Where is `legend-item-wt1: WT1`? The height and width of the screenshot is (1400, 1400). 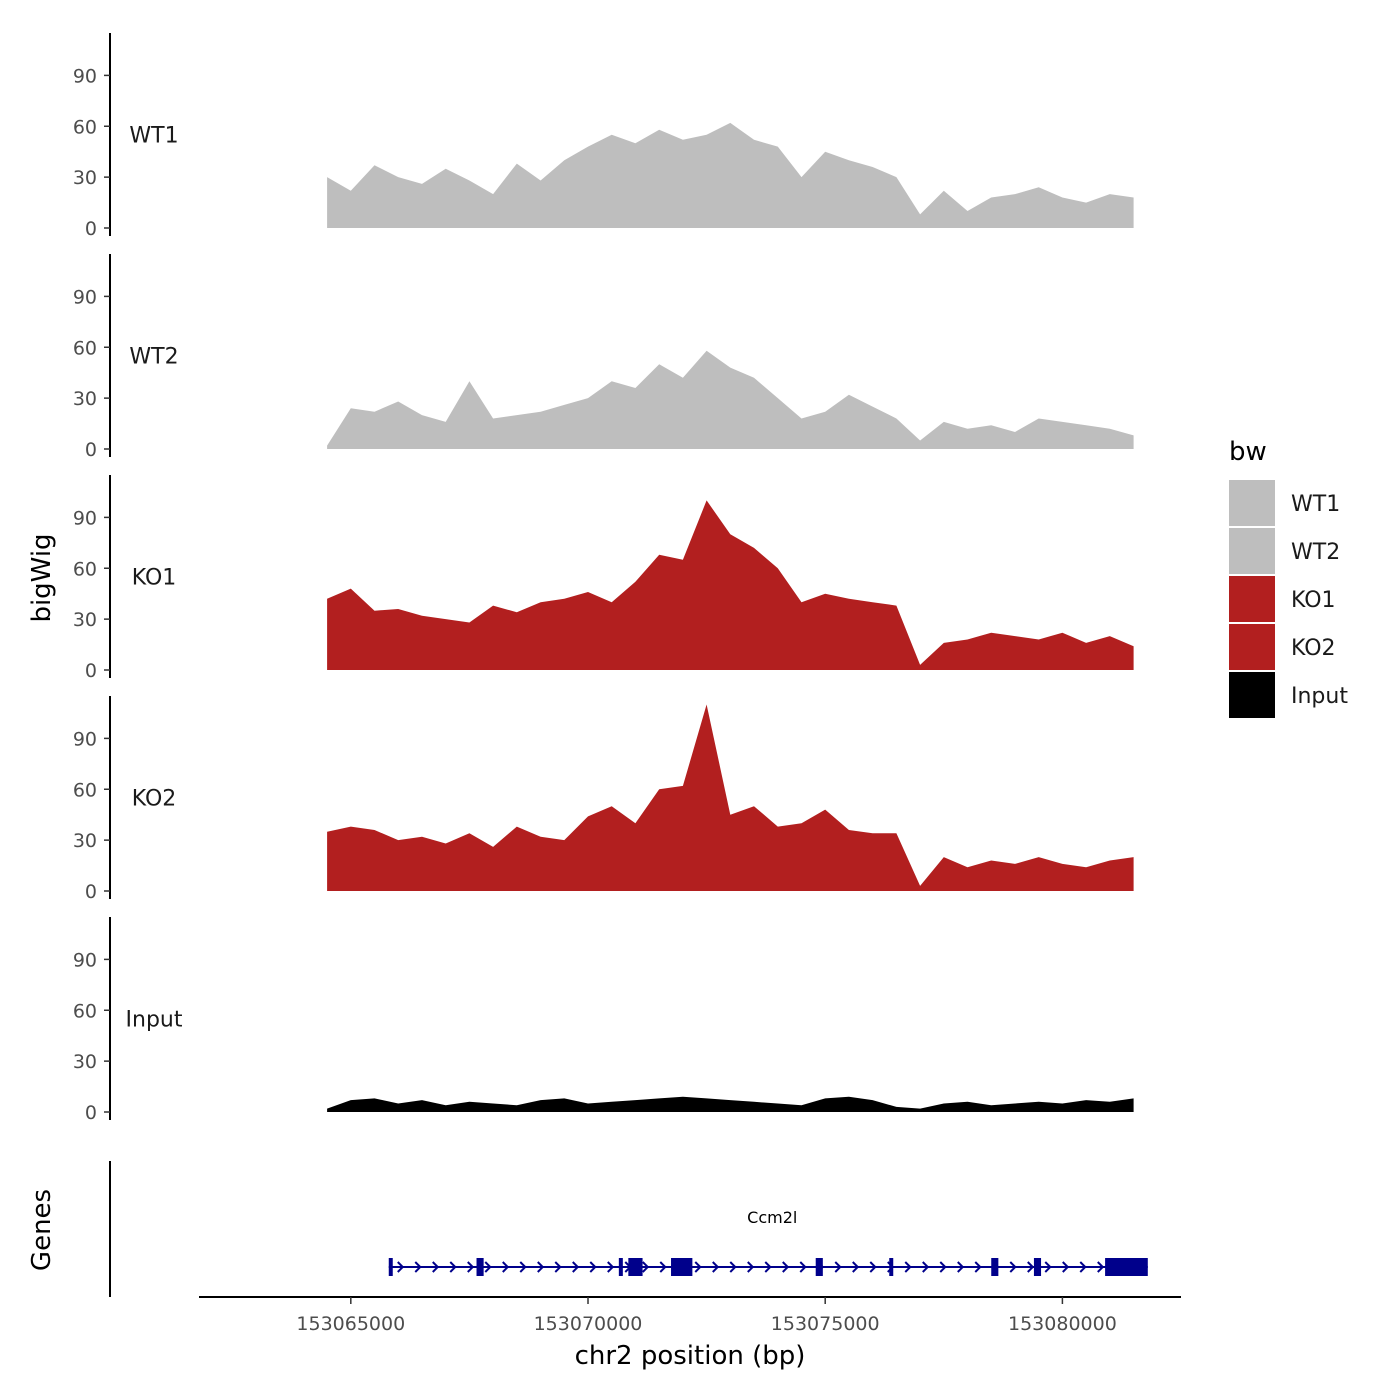 legend-item-wt1: WT1 is located at coordinates (1284, 503).